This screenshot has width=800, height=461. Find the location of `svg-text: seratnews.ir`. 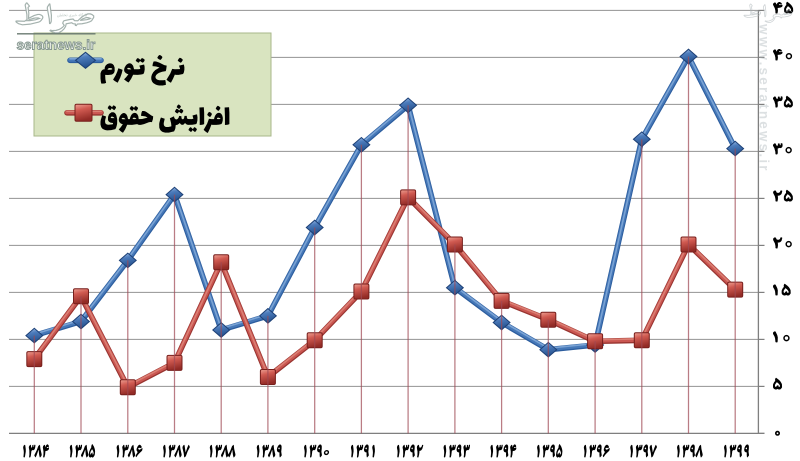

svg-text: seratnews.ir is located at coordinates (57, 45).